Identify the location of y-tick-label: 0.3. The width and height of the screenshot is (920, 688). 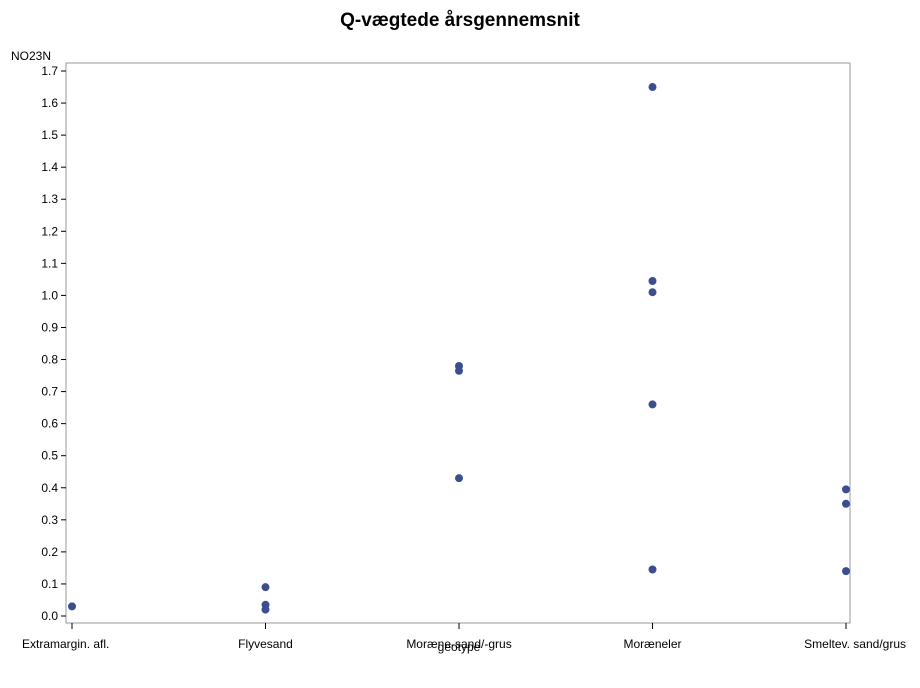
(49, 520).